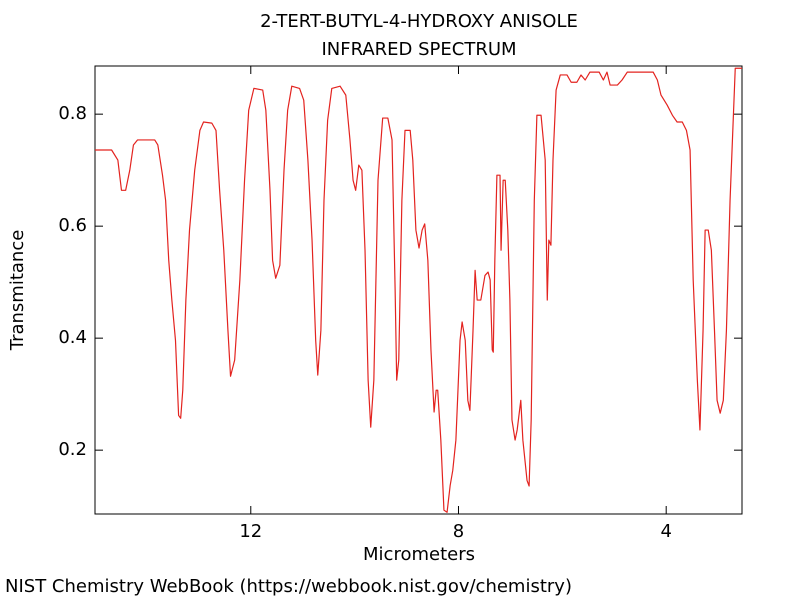  I want to click on y-tick-label: 0.6, so click(72, 225).